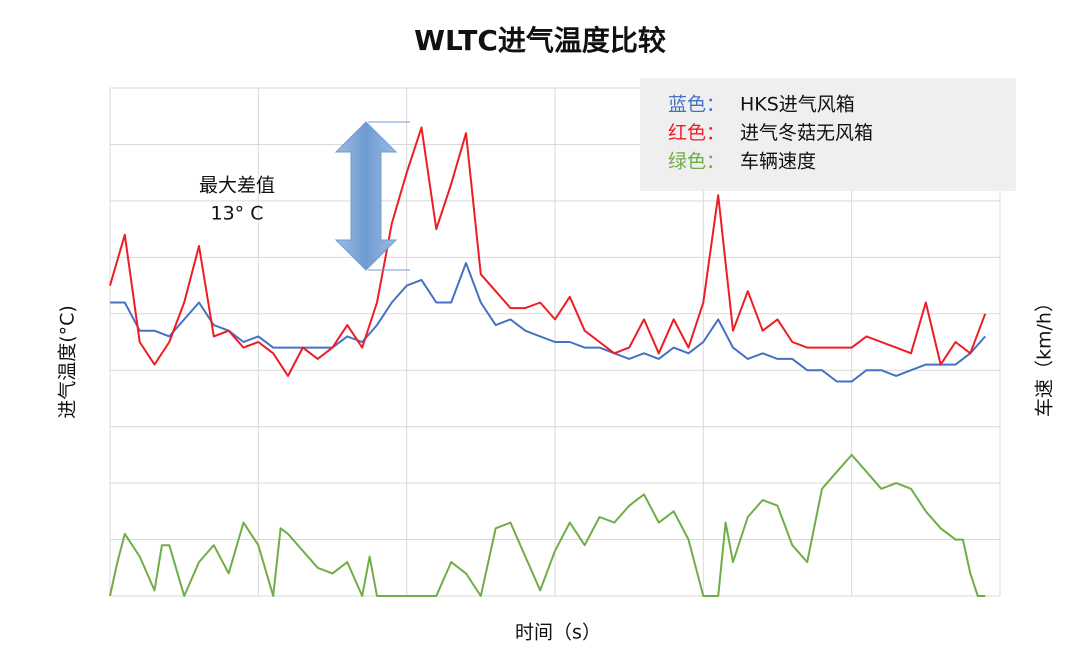 Image resolution: width=1080 pixels, height=662 pixels. I want to click on annotation: 最大差值, so click(237, 186).